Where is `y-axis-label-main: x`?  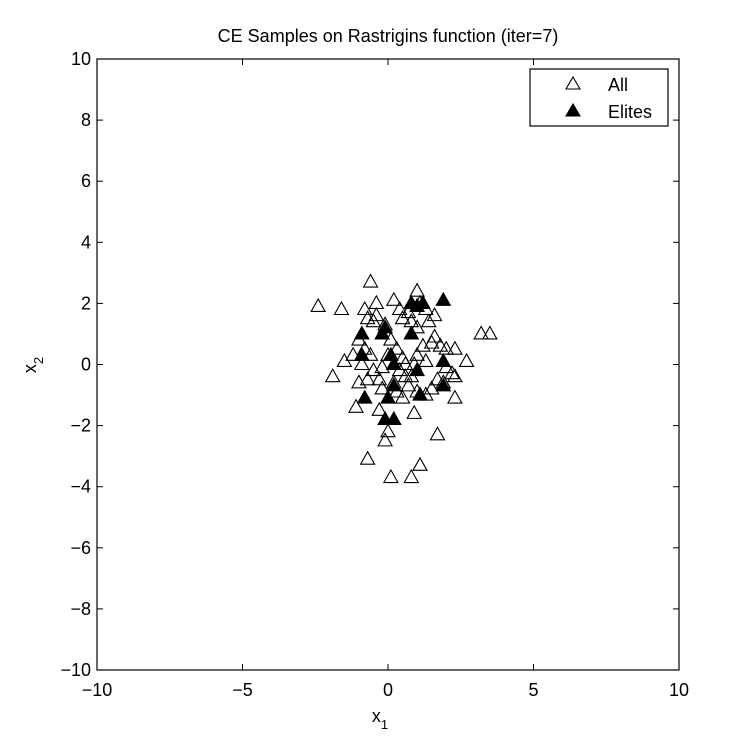 y-axis-label-main: x is located at coordinates (30, 368).